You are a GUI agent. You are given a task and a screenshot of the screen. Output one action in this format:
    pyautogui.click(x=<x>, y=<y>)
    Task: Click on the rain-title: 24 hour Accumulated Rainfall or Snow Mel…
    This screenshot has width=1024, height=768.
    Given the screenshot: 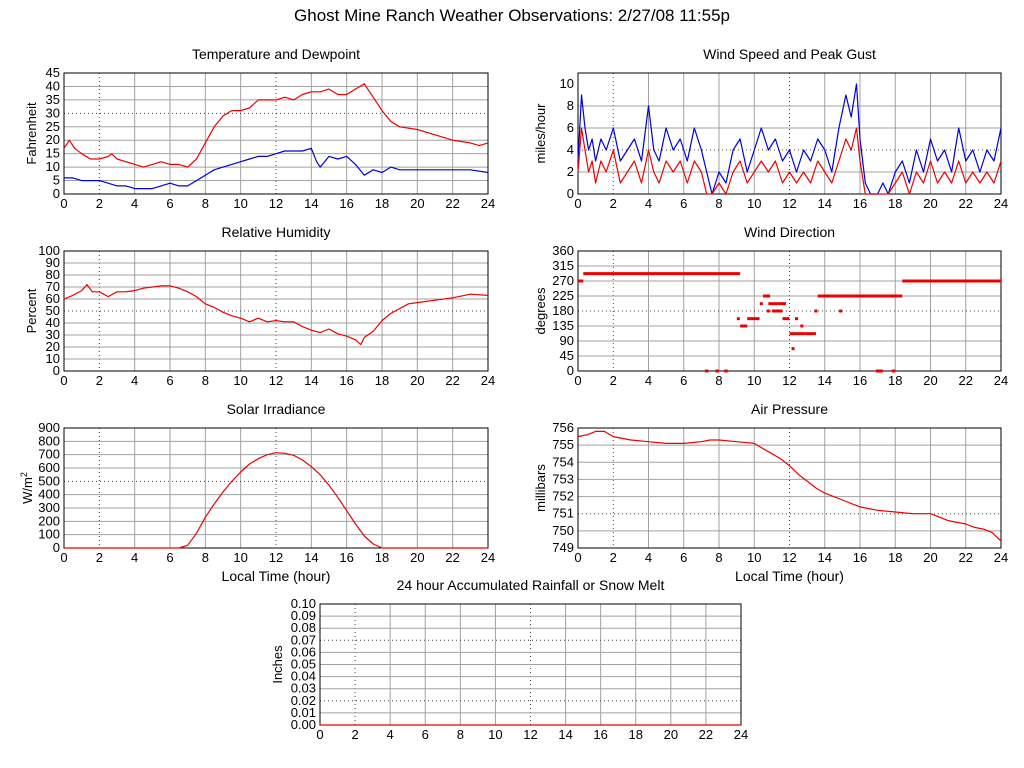 What is the action you would take?
    pyautogui.click(x=531, y=585)
    